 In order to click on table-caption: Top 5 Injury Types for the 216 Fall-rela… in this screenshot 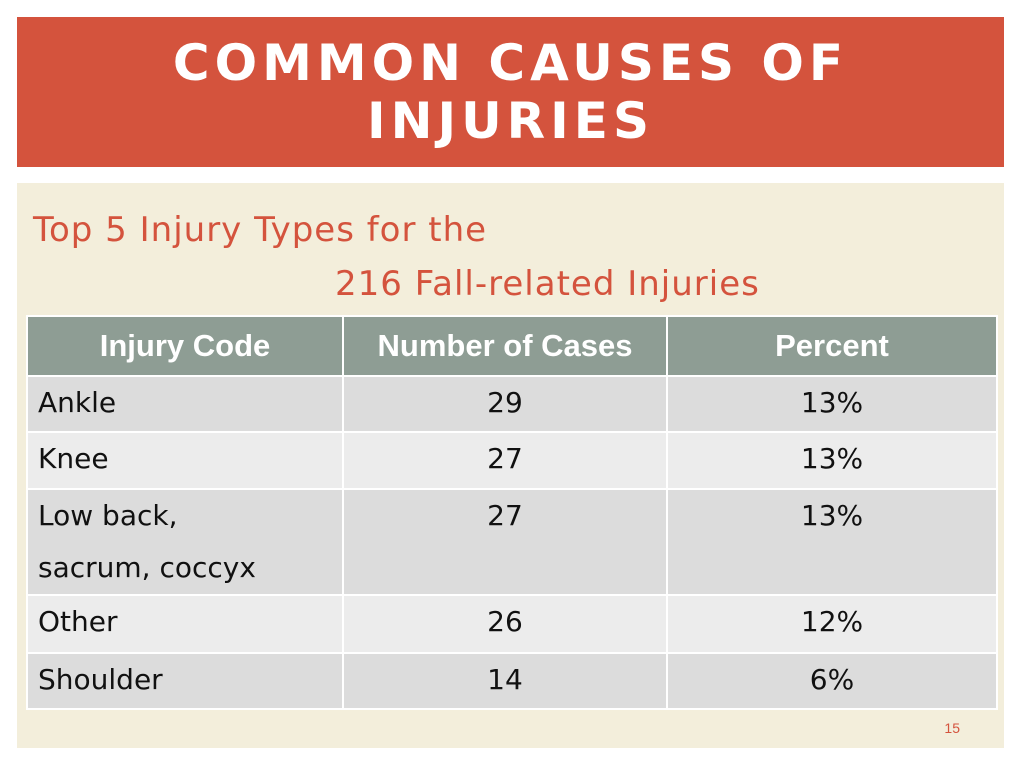, I will do `click(396, 257)`.